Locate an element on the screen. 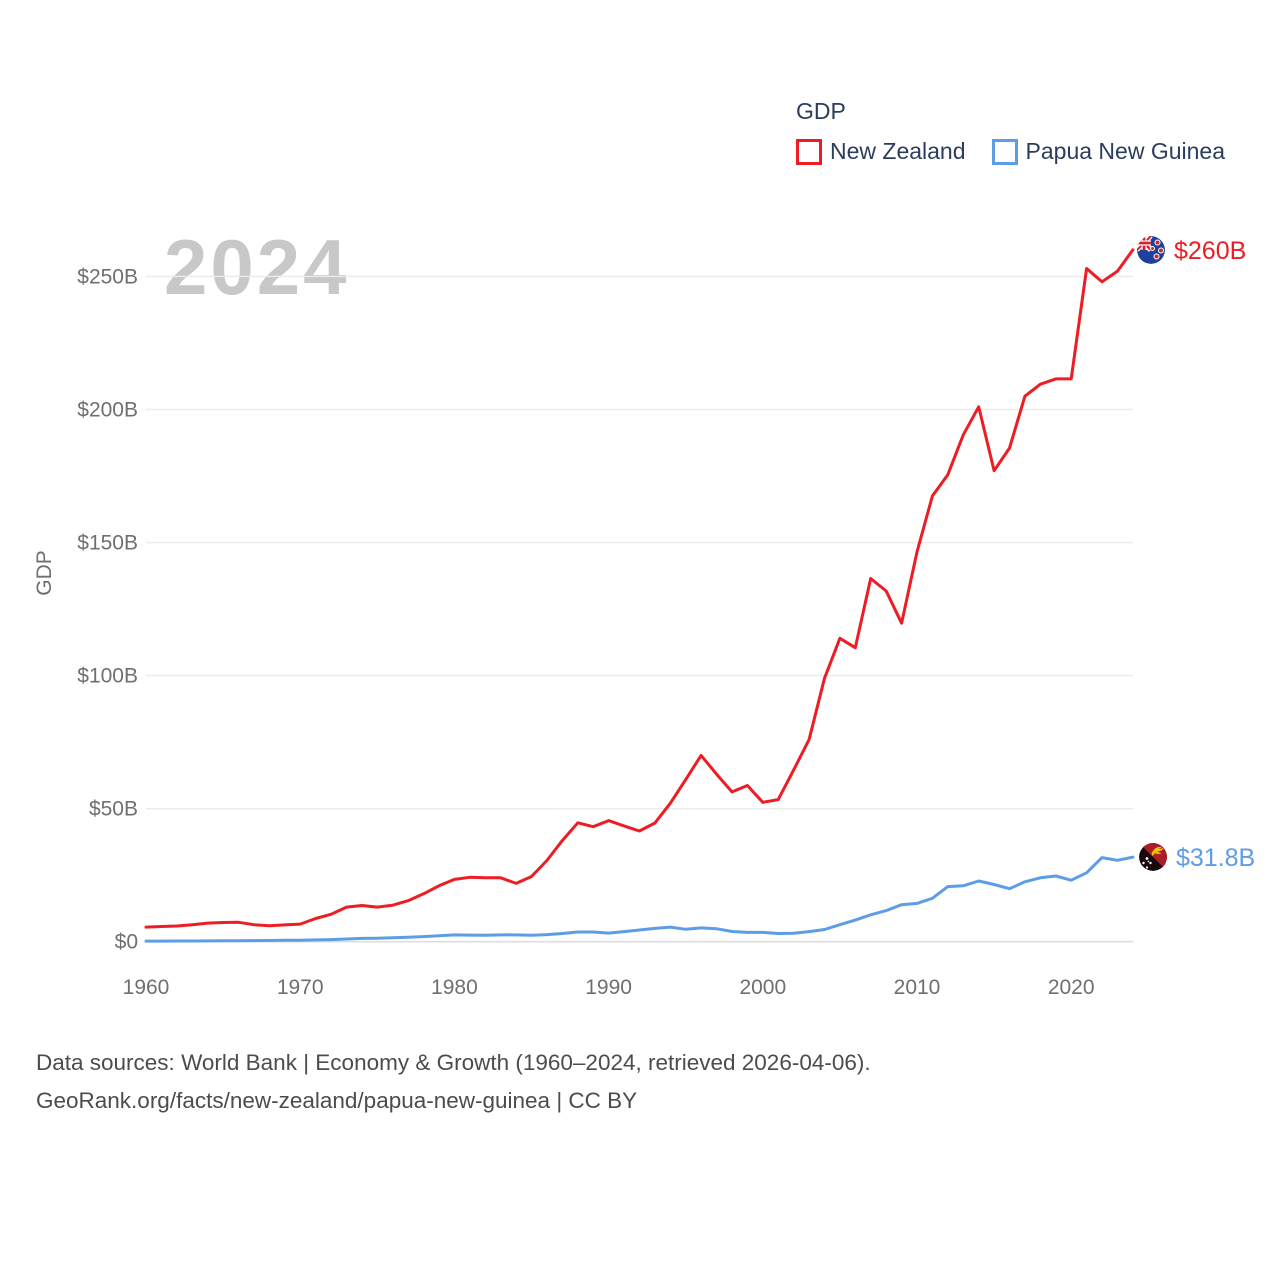  x-tick-label: 1960 is located at coordinates (146, 987).